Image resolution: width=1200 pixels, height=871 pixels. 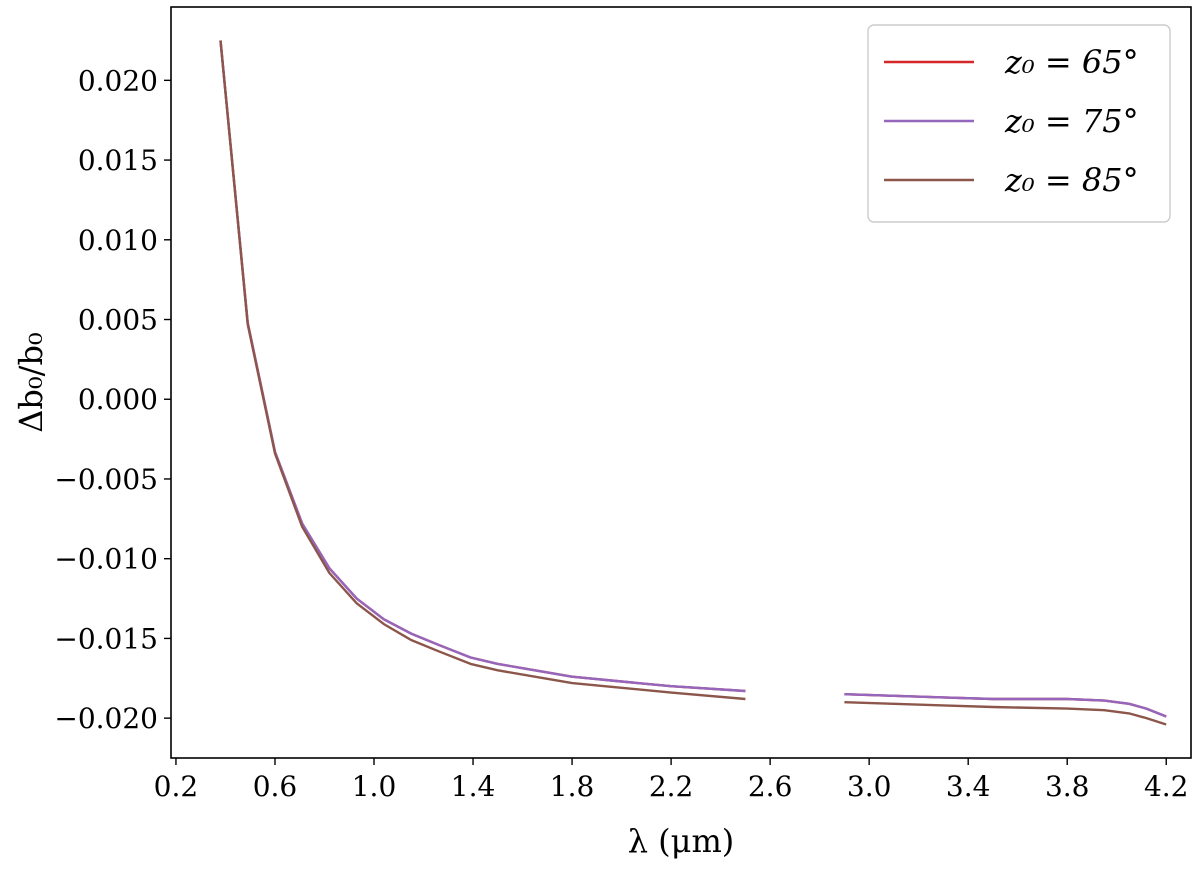 I want to click on y-tick-label: 0.015, so click(x=118, y=160).